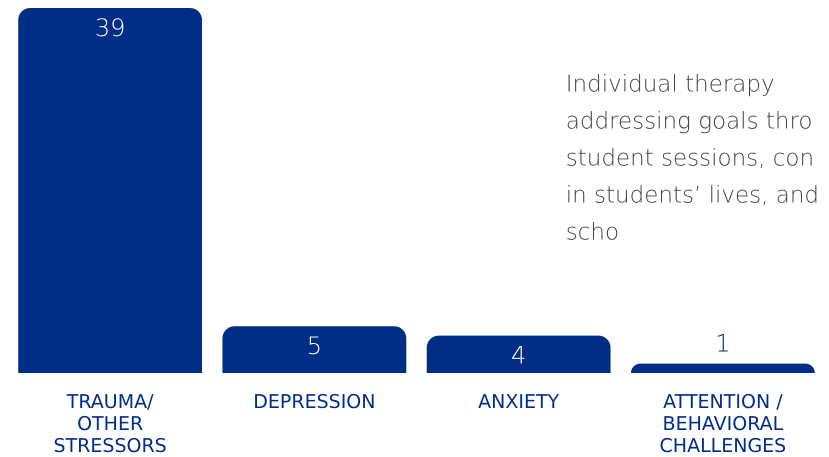  What do you see at coordinates (693, 159) in the screenshot?
I see `annotation: Individual therapy addressing goals thro student sessions, con in students’ lives, and scho` at bounding box center [693, 159].